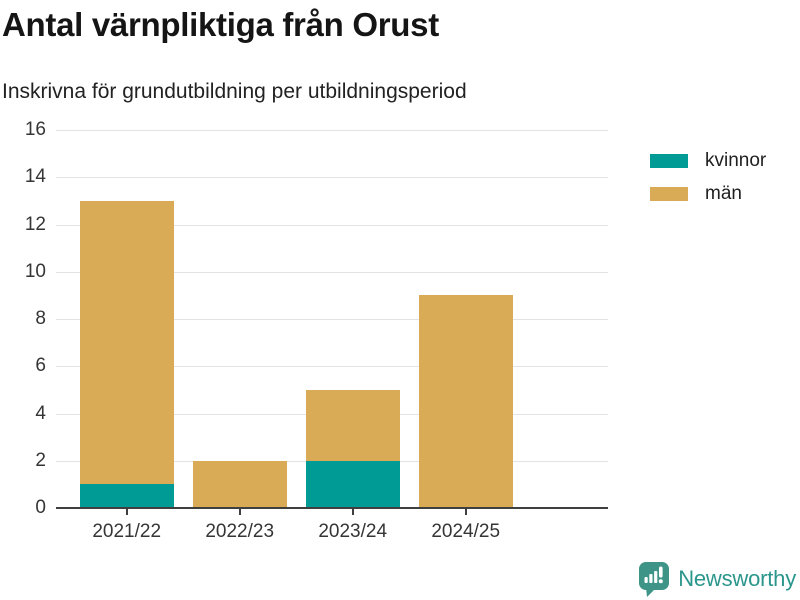  I want to click on y-axis-tick-label: 14, so click(35, 177).